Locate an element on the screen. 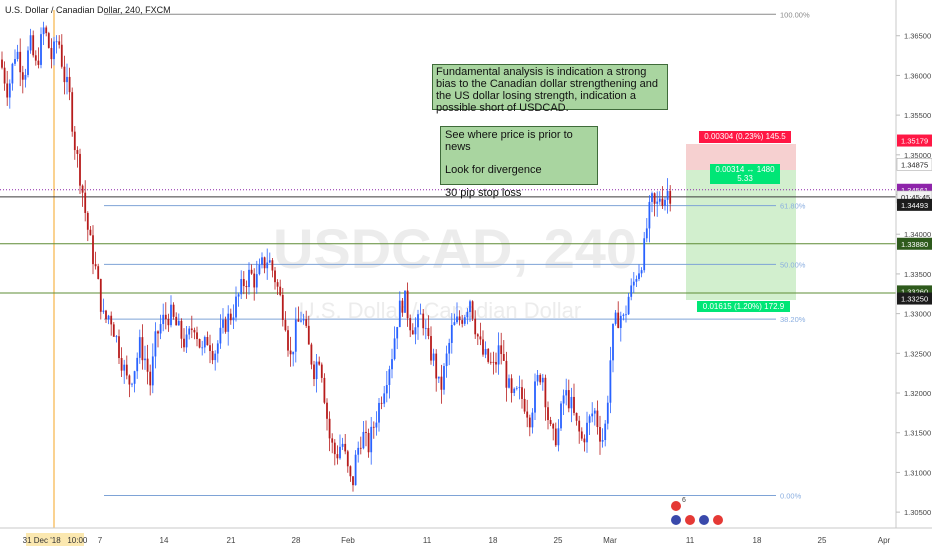  event-count: 6 is located at coordinates (684, 500).